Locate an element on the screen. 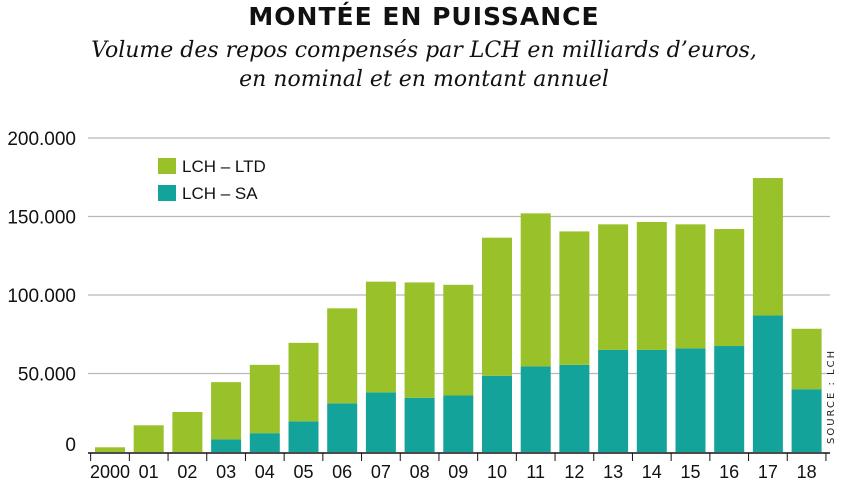 The image size is (848, 484). y-tick-label: 100.000 is located at coordinates (41, 296).